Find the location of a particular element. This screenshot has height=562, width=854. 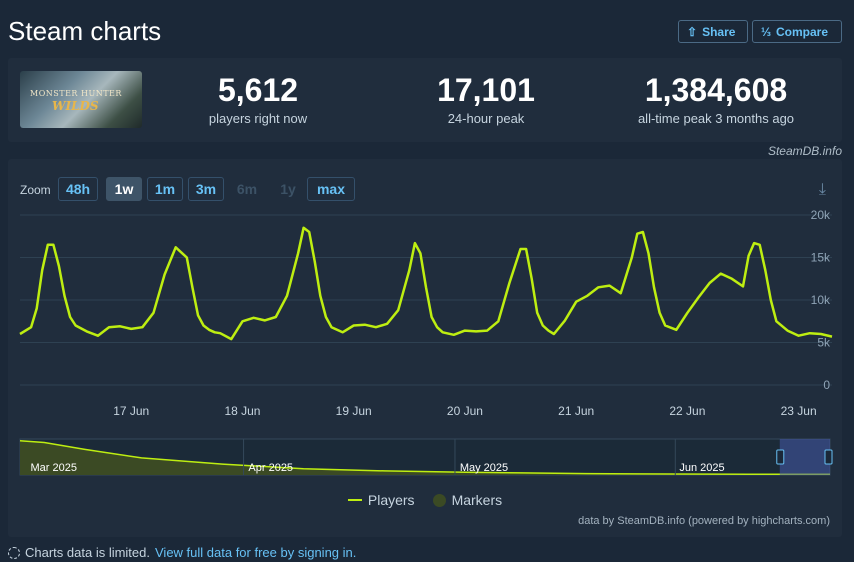

navigator-line is located at coordinates (424, 458).